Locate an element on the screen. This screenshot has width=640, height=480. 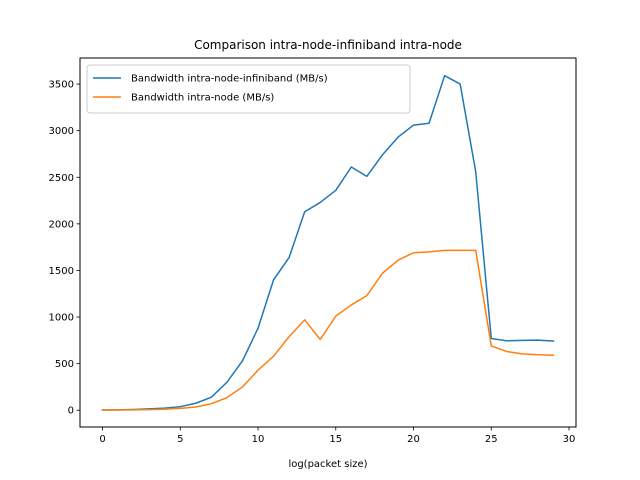
x-tick-label: 30 is located at coordinates (569, 439).